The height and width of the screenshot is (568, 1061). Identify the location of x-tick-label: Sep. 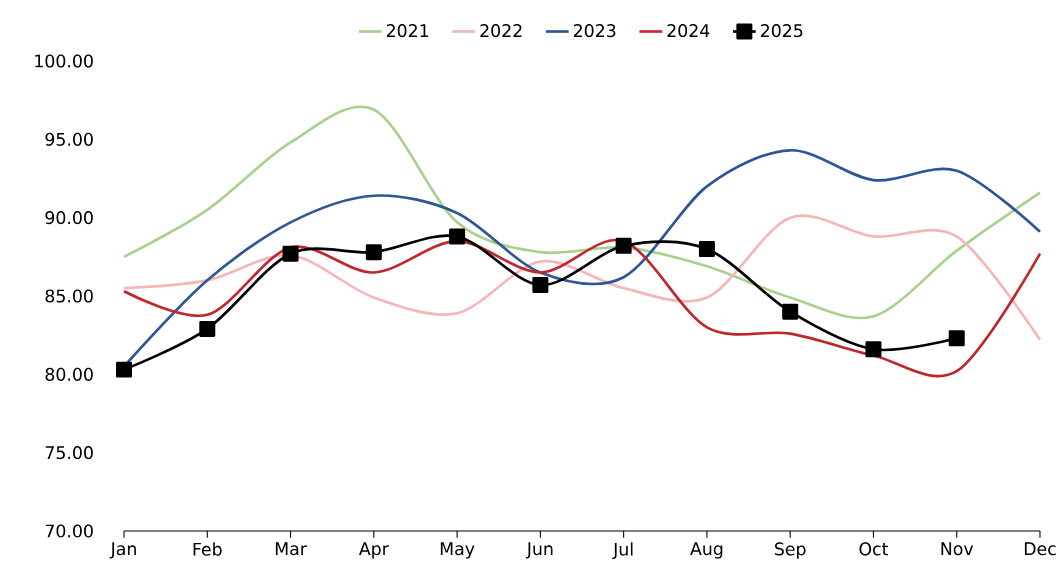
(790, 550).